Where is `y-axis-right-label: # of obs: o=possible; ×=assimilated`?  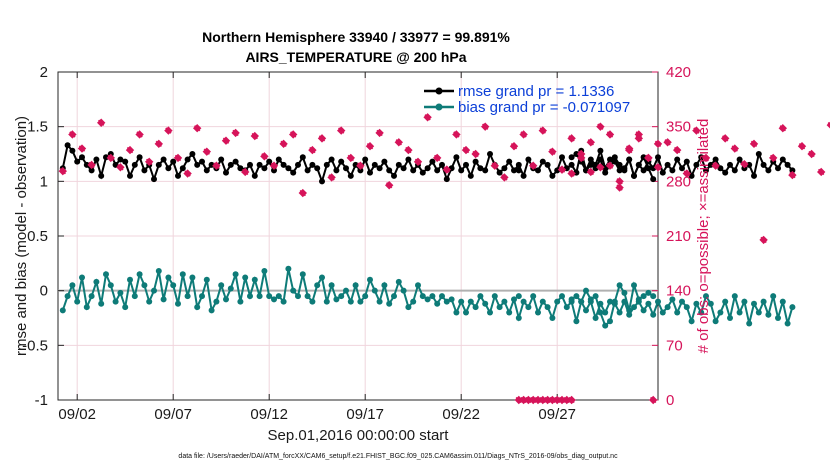
y-axis-right-label: # of obs: o=possible; ×=assimilated is located at coordinates (703, 236).